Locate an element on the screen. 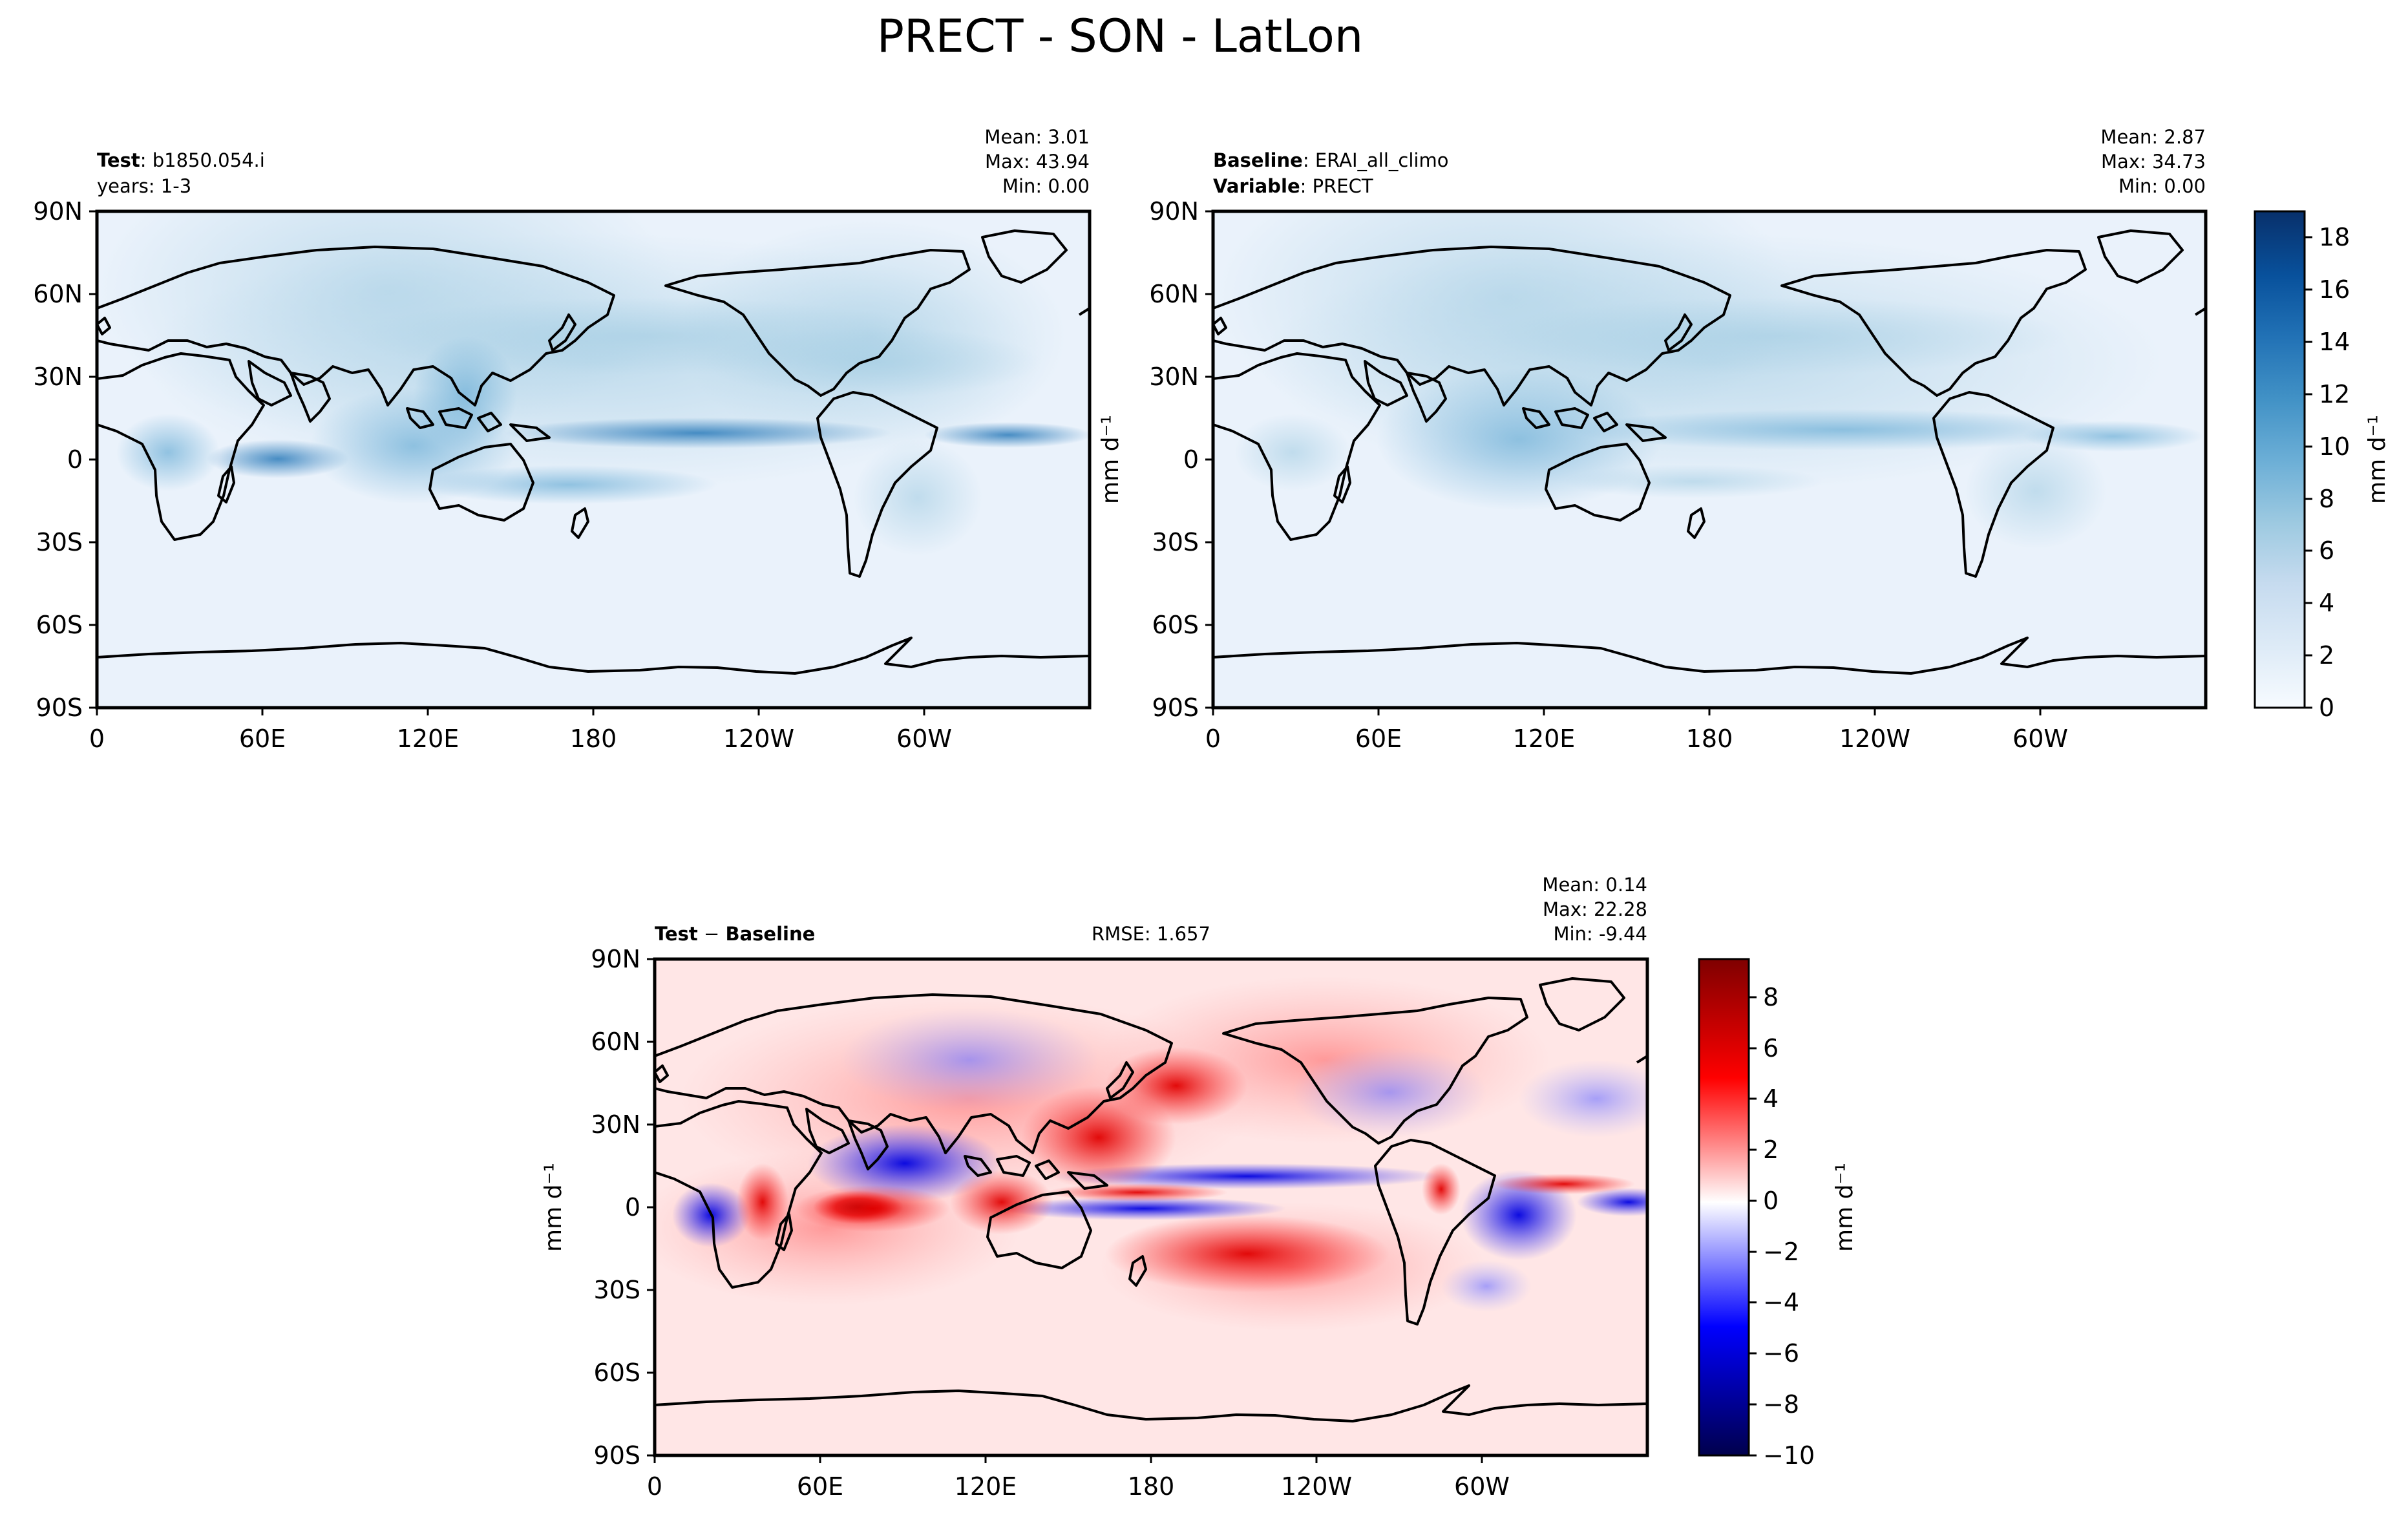  diff-ytick-label: 30N is located at coordinates (615, 1124).